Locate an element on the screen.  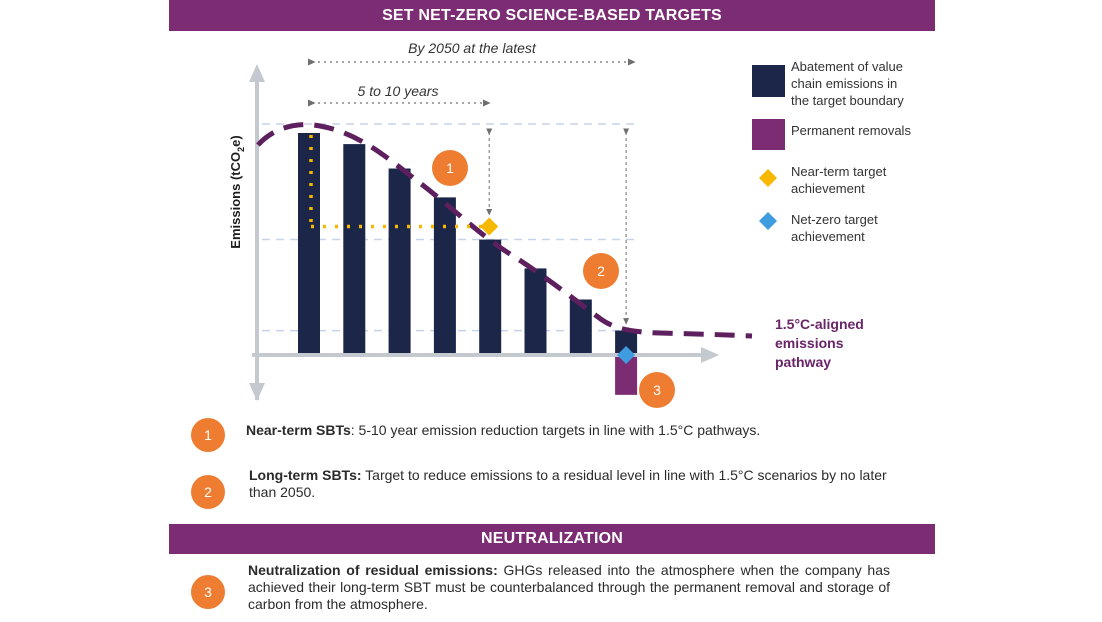
legend-net-zero-line2: achievement is located at coordinates (828, 236).